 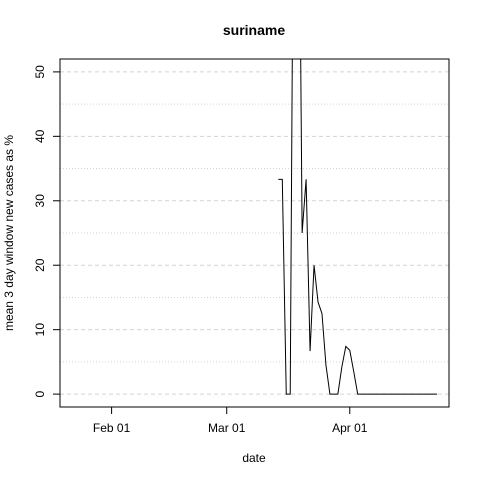 I want to click on y-tick-label: 30, so click(x=40, y=201).